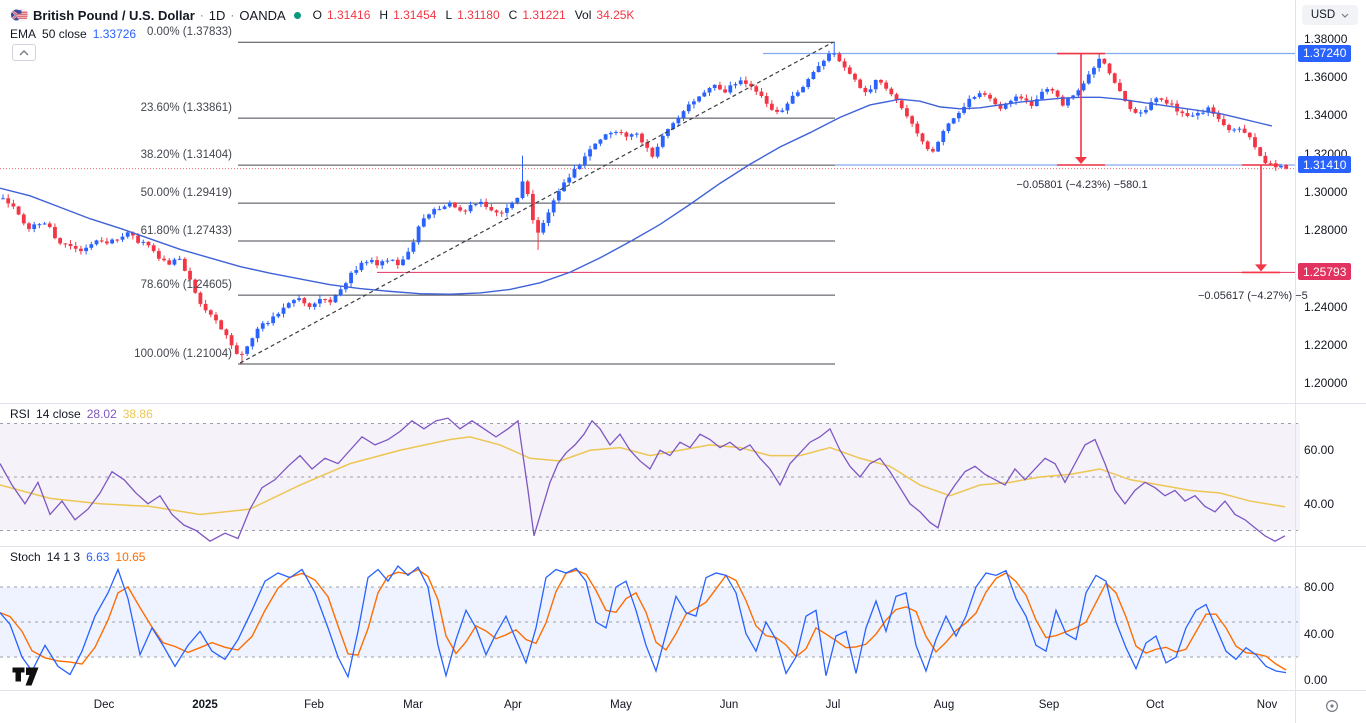 This screenshot has height=723, width=1366. Describe the element at coordinates (449, 15) in the screenshot. I see `ohlc-low-label: L` at that location.